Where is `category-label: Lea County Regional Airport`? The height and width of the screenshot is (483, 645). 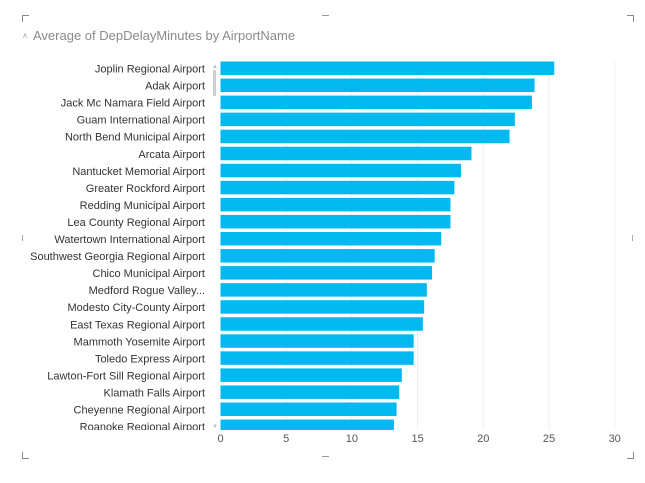 category-label: Lea County Regional Airport is located at coordinates (136, 223).